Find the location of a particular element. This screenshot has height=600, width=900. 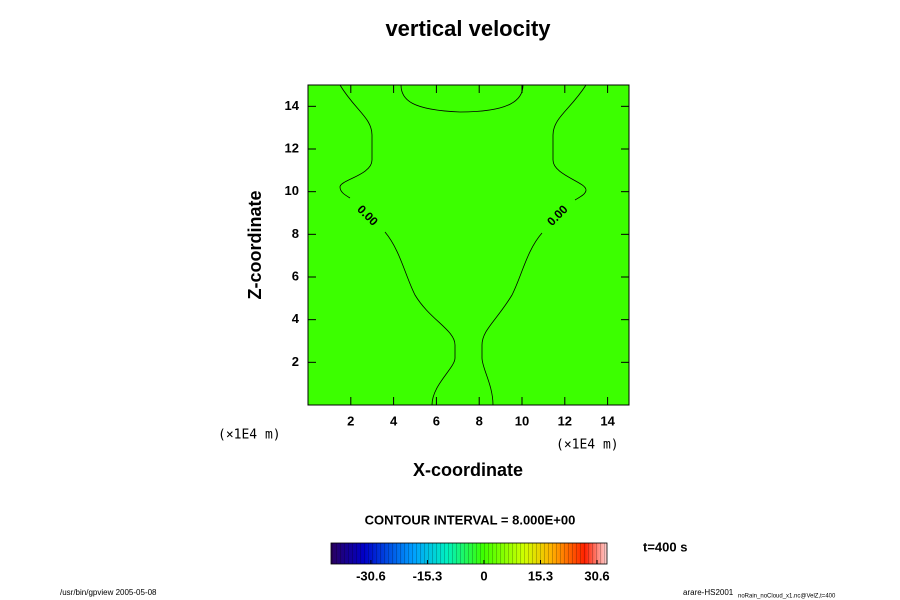

colorbar-tick-label: -15.3 is located at coordinates (428, 575).